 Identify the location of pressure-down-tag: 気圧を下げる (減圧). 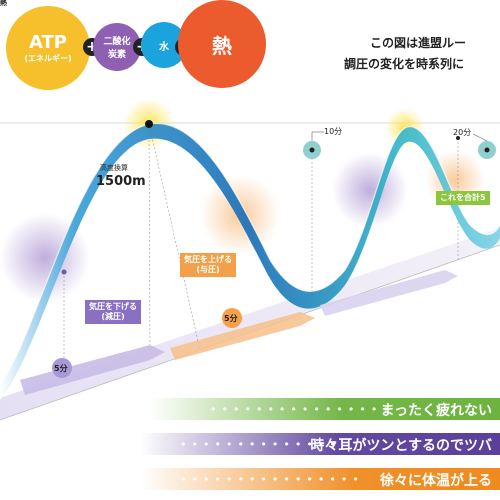
(113, 312).